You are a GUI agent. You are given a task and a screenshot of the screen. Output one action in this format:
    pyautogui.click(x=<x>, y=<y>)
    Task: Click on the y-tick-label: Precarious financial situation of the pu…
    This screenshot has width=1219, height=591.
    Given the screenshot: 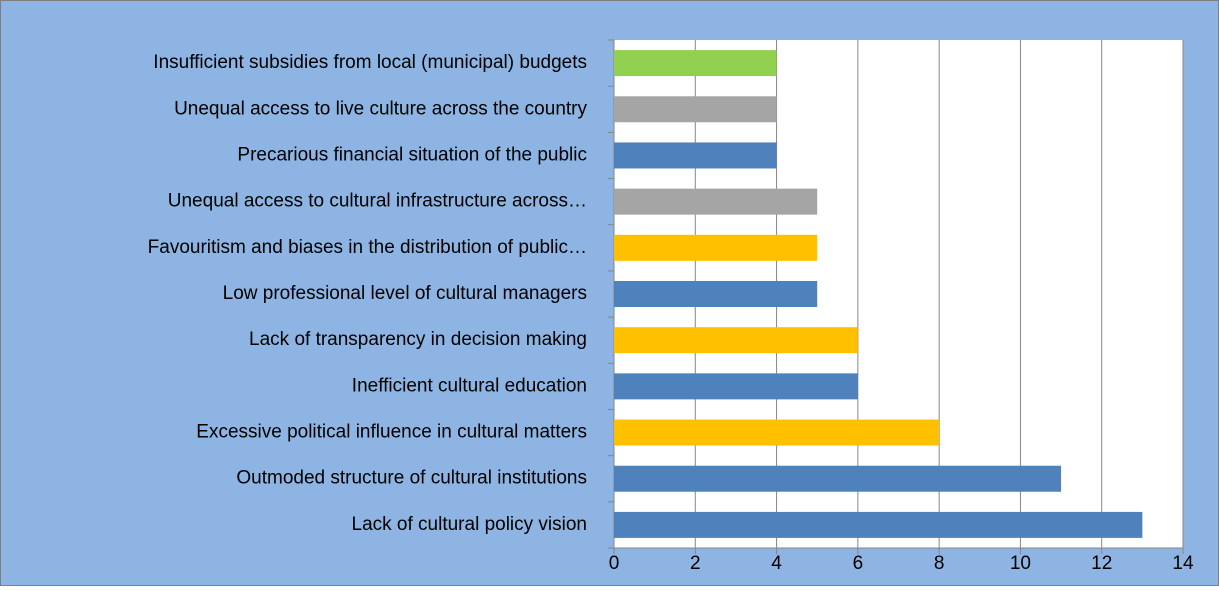 What is the action you would take?
    pyautogui.click(x=412, y=154)
    